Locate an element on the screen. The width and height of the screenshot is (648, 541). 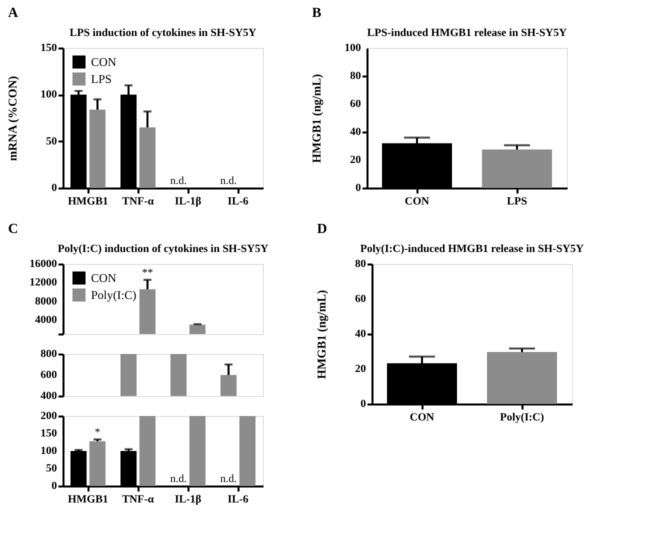
y-tick-label: 4000 is located at coordinates (46, 320).